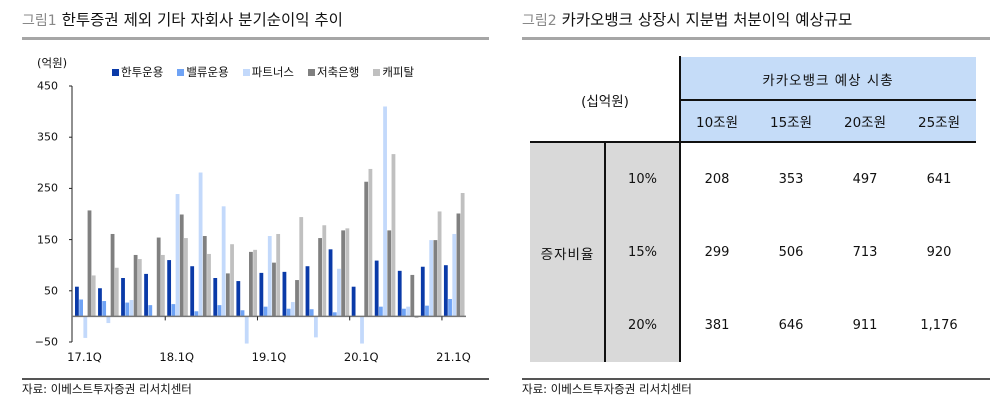 This screenshot has height=412, width=1003. I want to click on table-cell: 208, so click(717, 179).